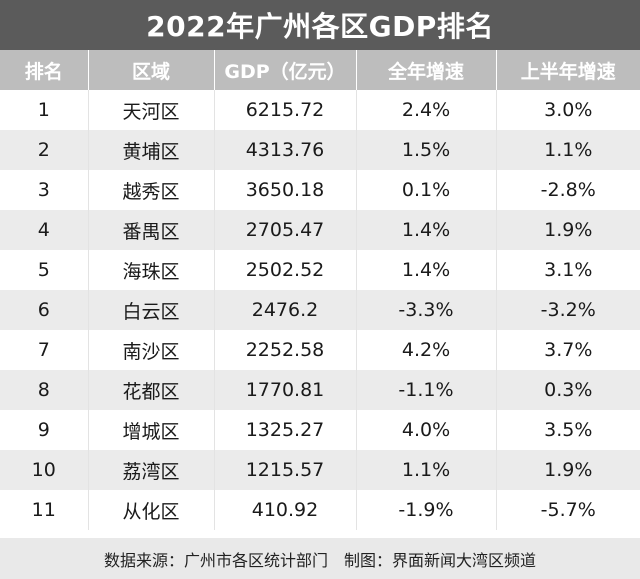 The width and height of the screenshot is (640, 579). I want to click on cell-district: 番禺区, so click(151, 230).